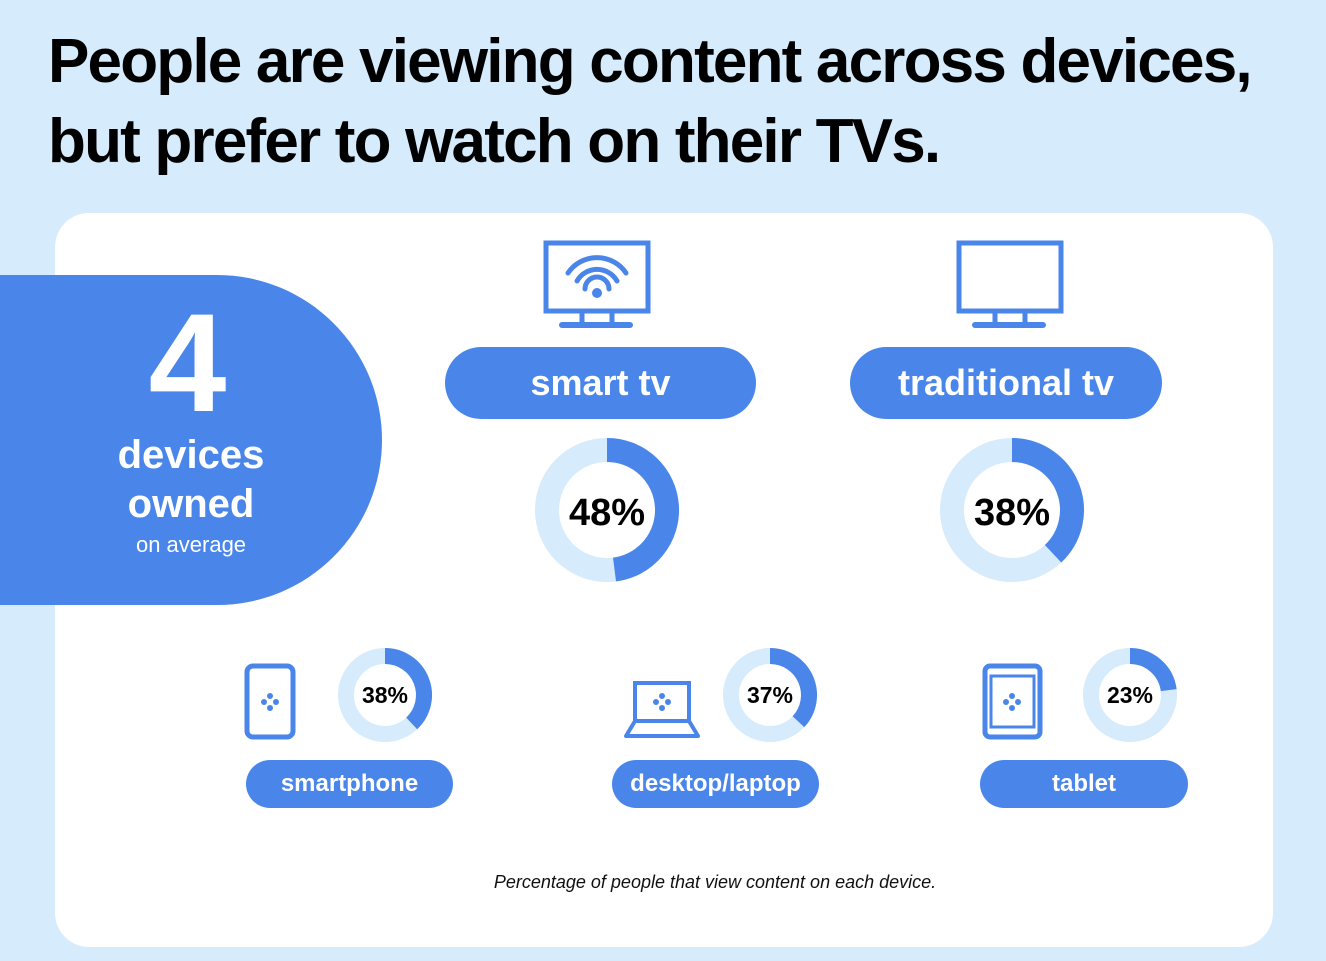  Describe the element at coordinates (191, 544) in the screenshot. I see `devices-owned-label-line3: on average` at that location.